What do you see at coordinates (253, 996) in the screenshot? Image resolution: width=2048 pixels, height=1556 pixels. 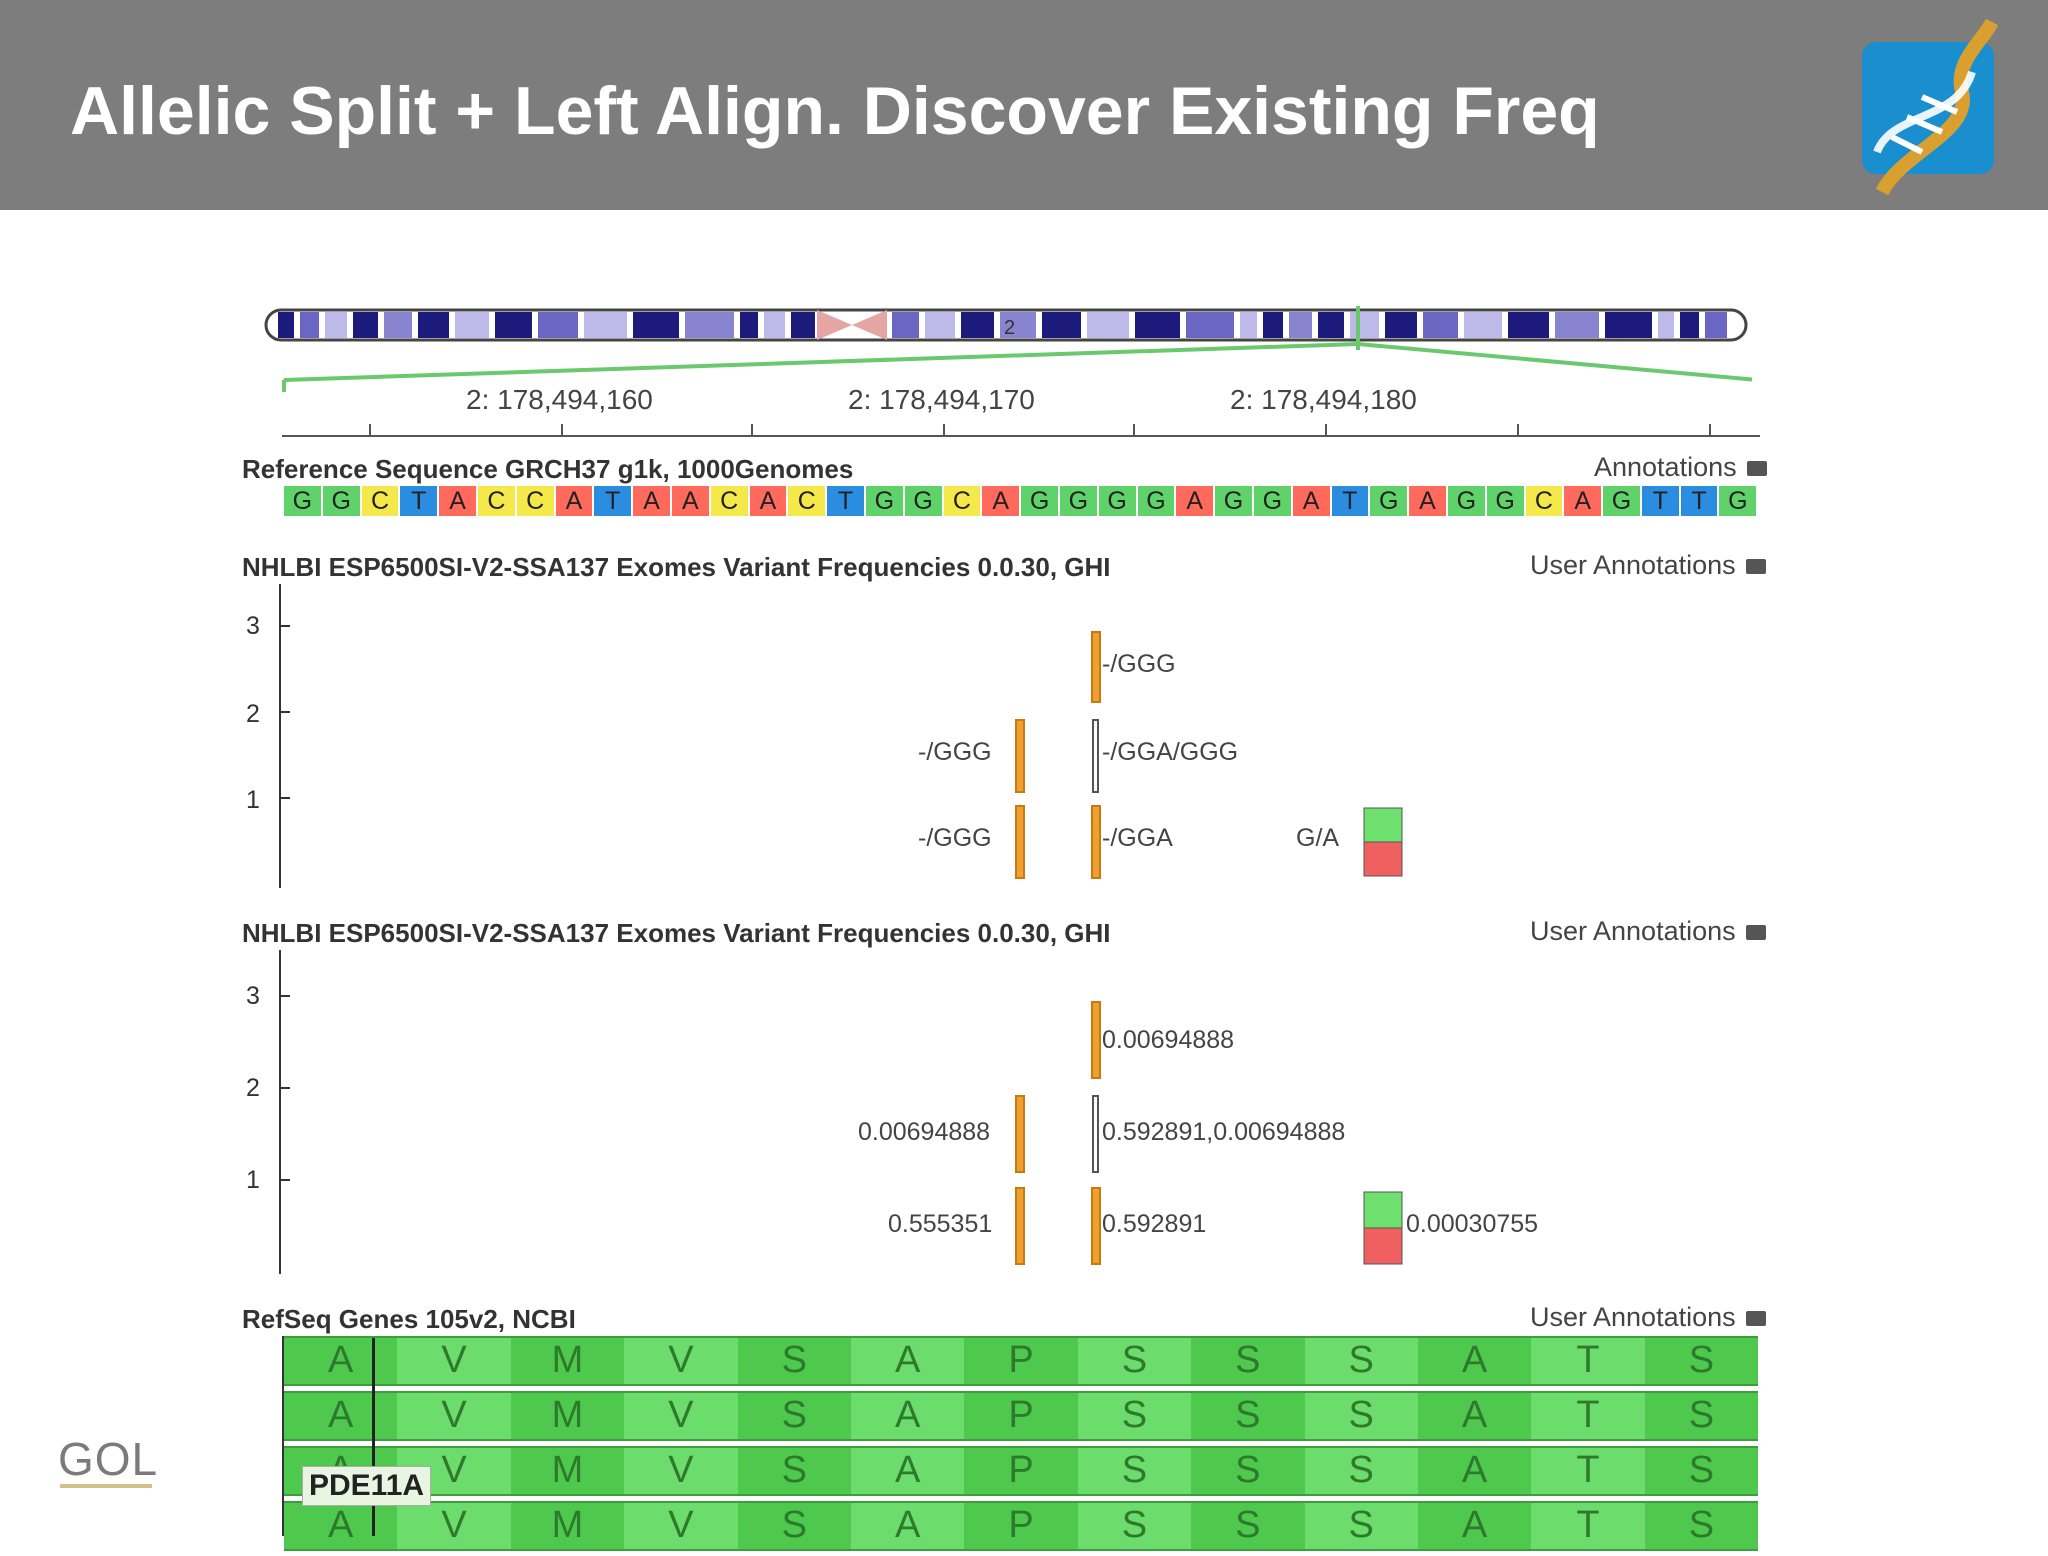 I see `track2-ytick-3: 3` at bounding box center [253, 996].